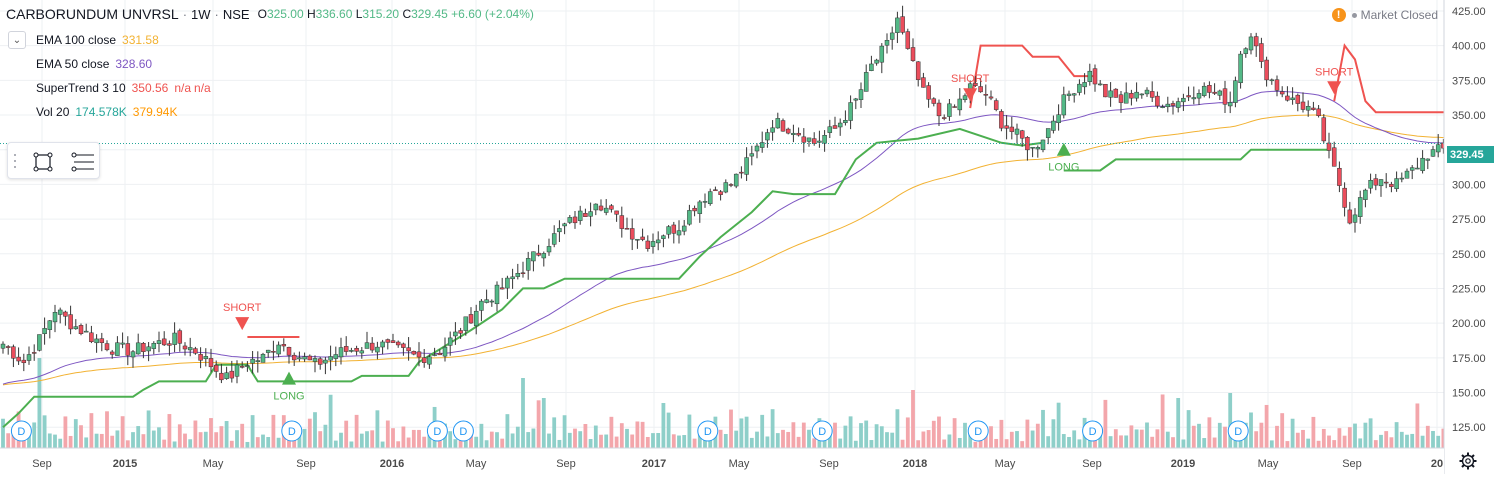 Image resolution: width=1494 pixels, height=479 pixels. I want to click on short-signal-label: SHORT, so click(1334, 72).